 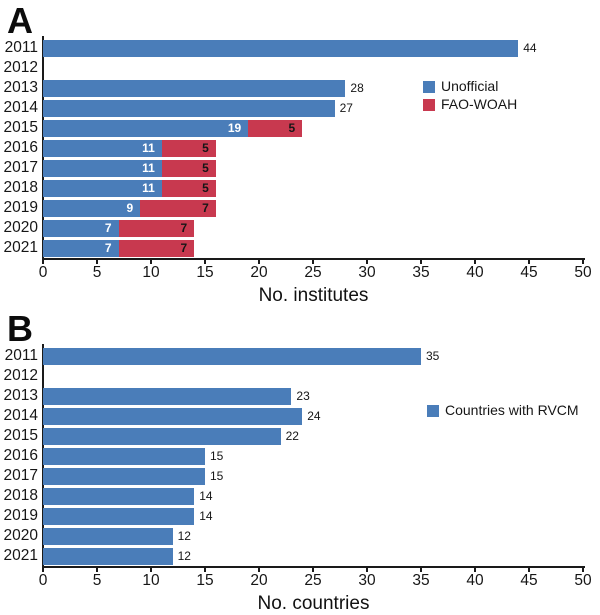 I want to click on x-axis-tick-label: 5, so click(x=97, y=272).